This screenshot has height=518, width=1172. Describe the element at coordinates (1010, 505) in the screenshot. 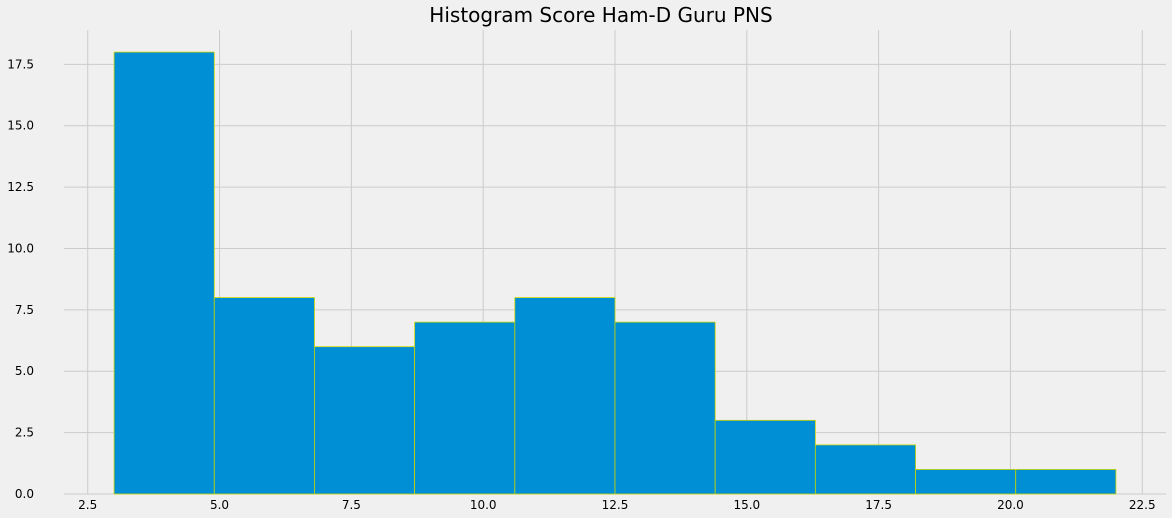

I see `x-tick-label: 20.0` at that location.